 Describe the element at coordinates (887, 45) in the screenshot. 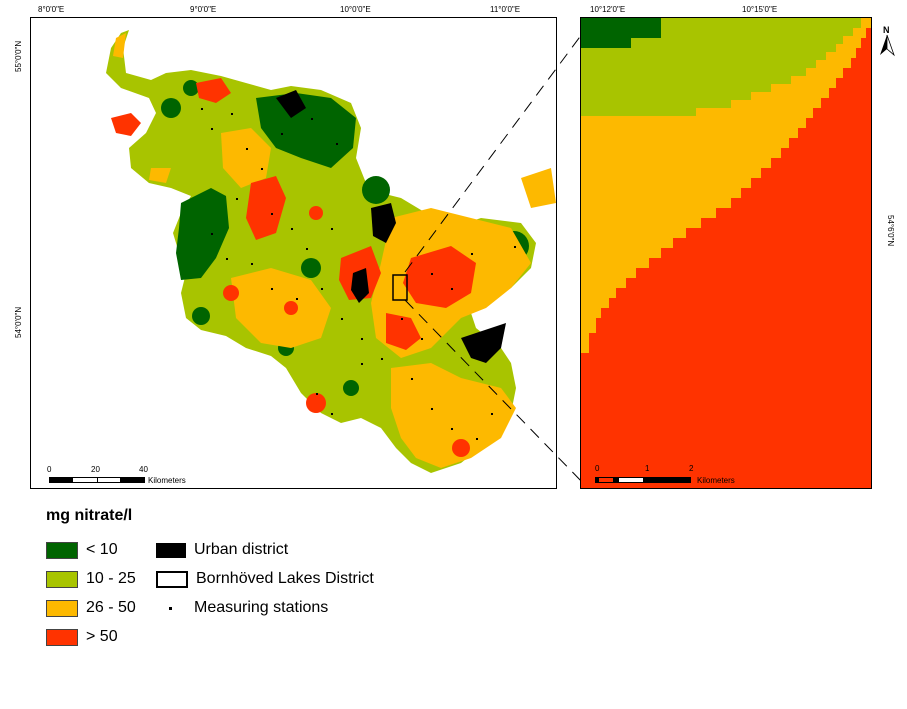

I see `north-arrow-icon` at that location.